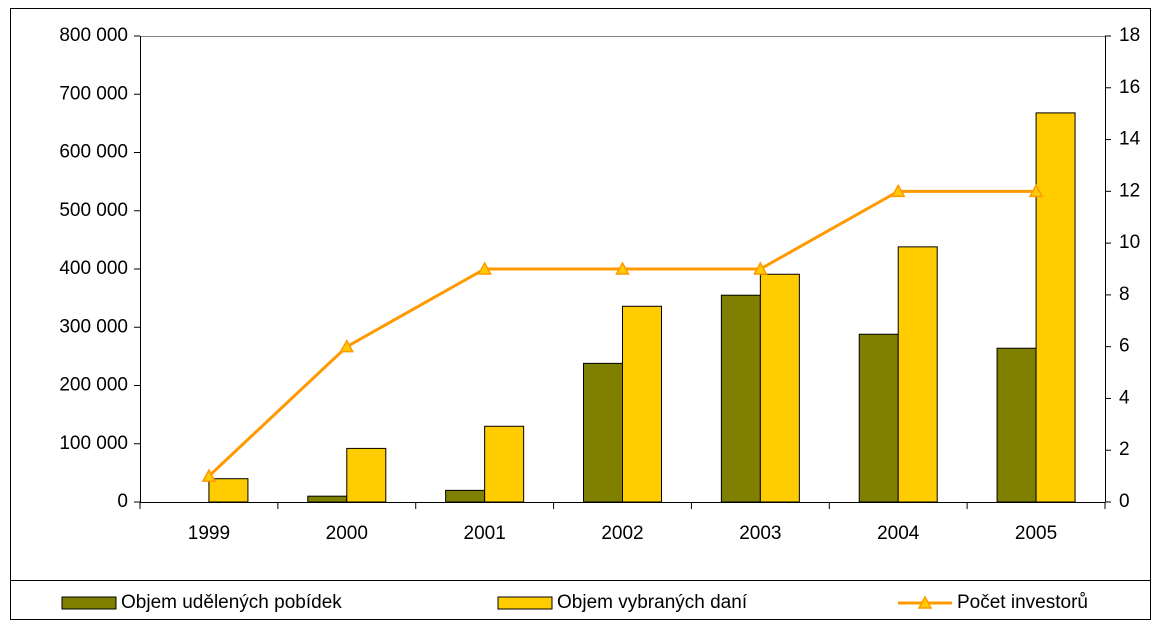  Describe the element at coordinates (231, 602) in the screenshot. I see `legend-label: Objem udělených pobídek` at that location.